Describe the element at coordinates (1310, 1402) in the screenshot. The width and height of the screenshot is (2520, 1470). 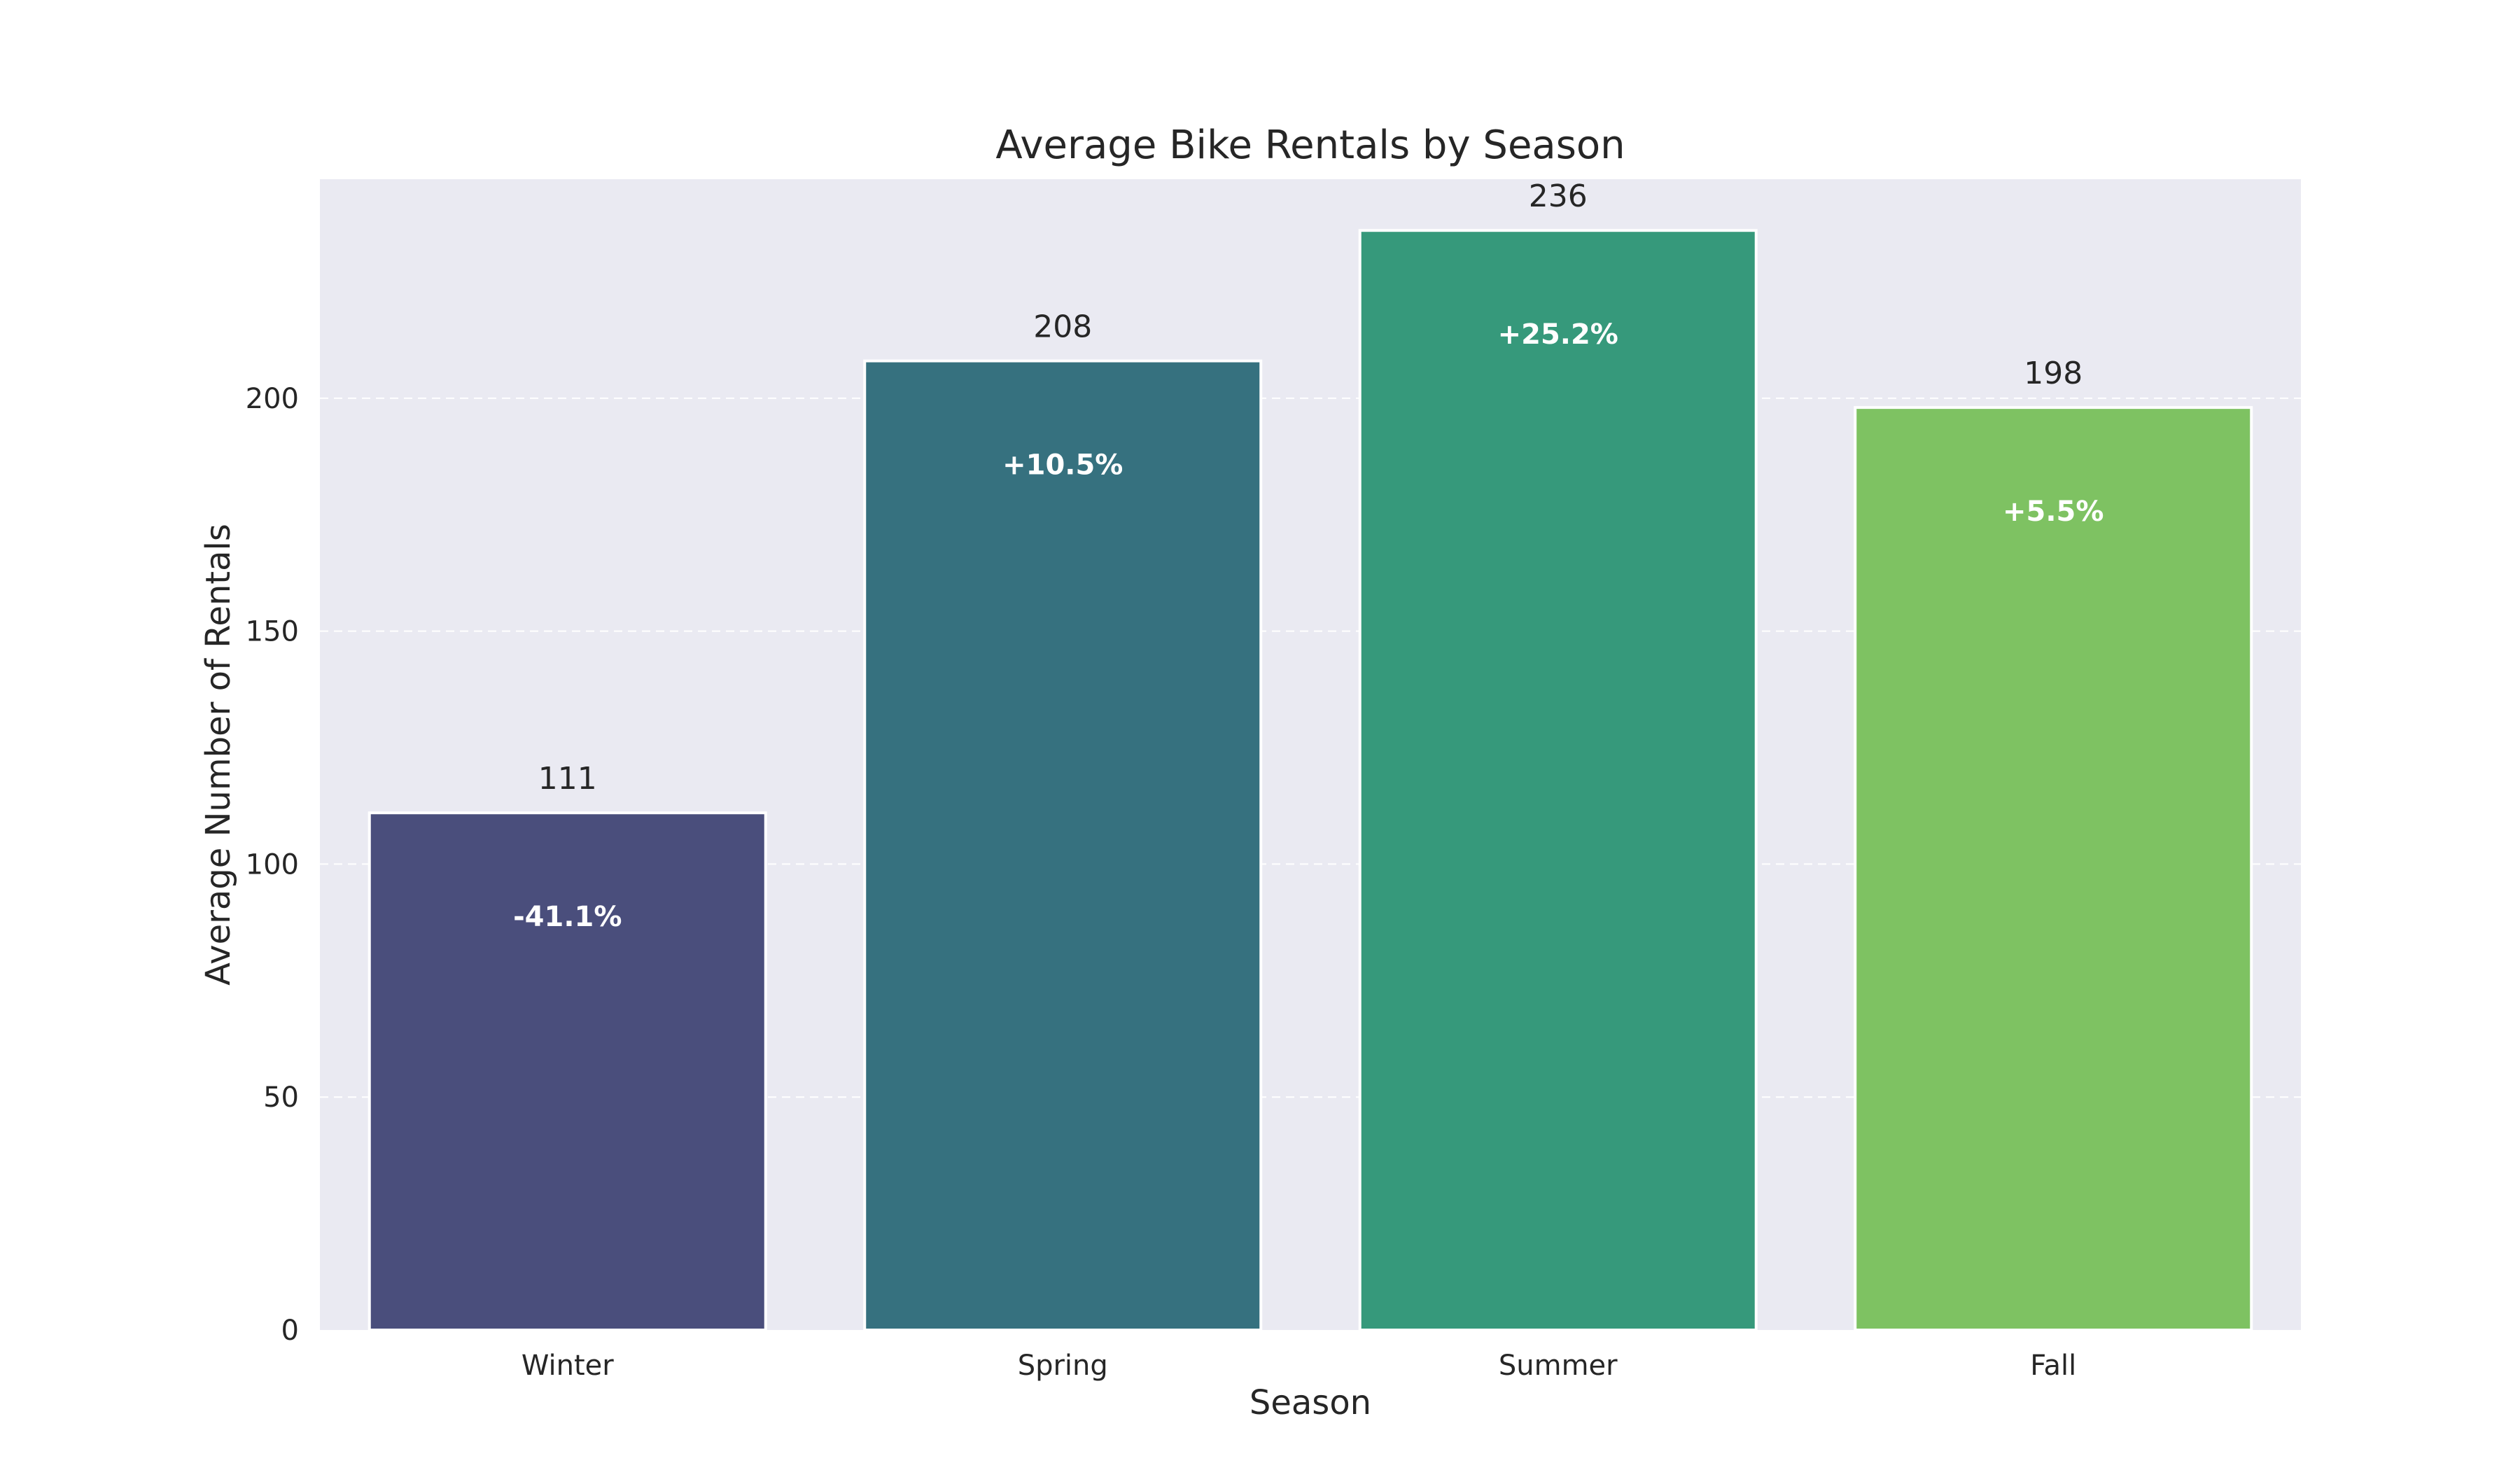
I see `x-axis-label: Season` at that location.